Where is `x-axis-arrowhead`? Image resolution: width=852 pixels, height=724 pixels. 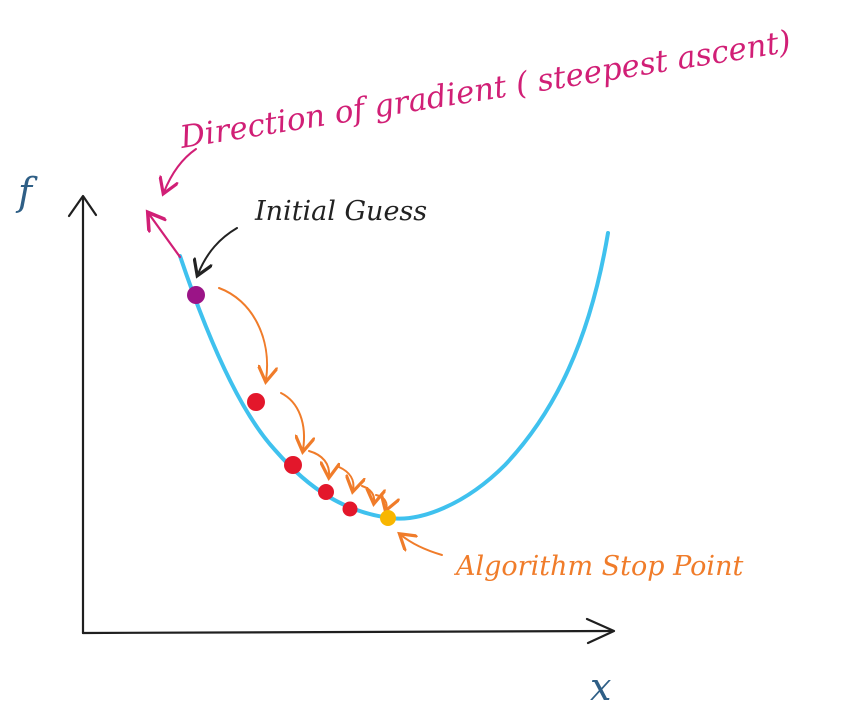
x-axis-arrowhead is located at coordinates (600, 631).